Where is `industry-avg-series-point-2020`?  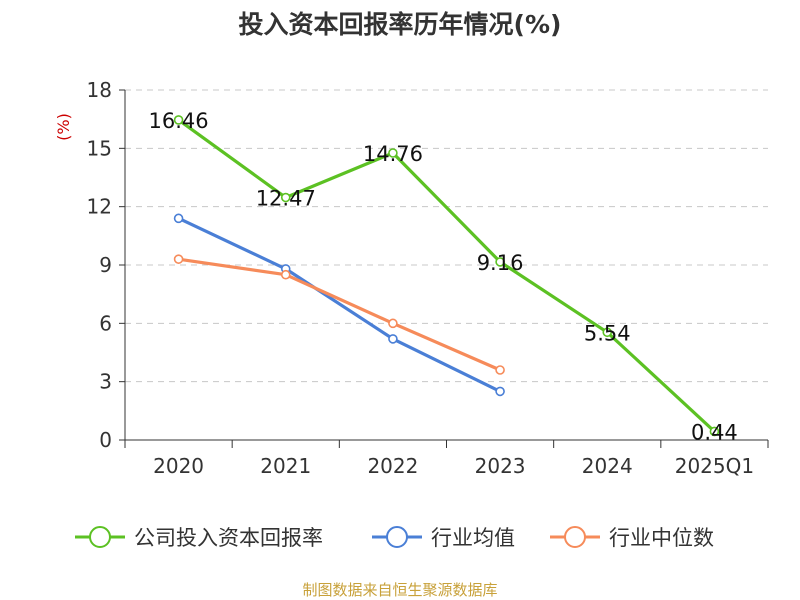 industry-avg-series-point-2020 is located at coordinates (178, 218).